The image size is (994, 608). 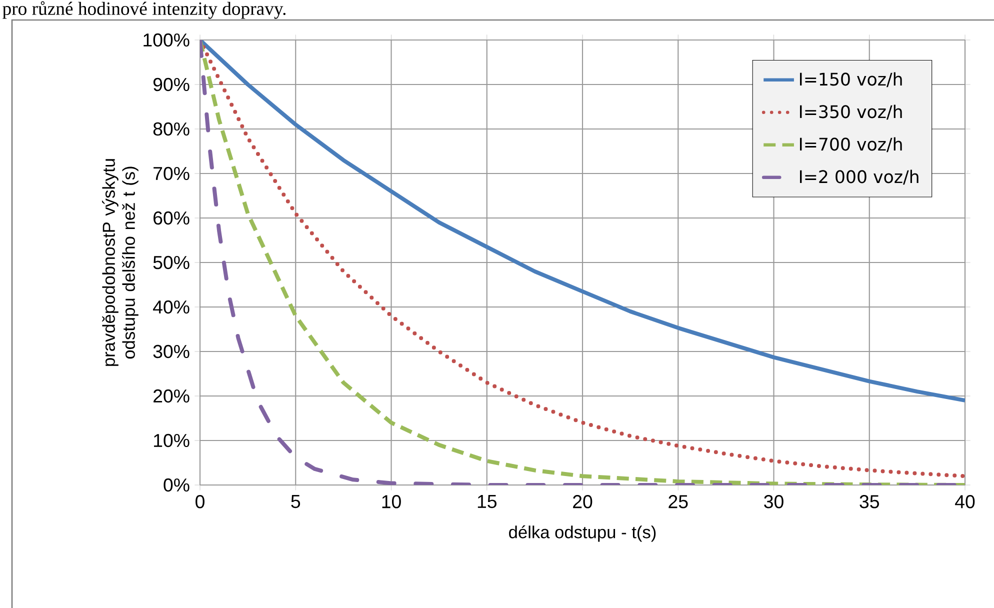 I want to click on x-tick-label: 20, so click(x=582, y=501).